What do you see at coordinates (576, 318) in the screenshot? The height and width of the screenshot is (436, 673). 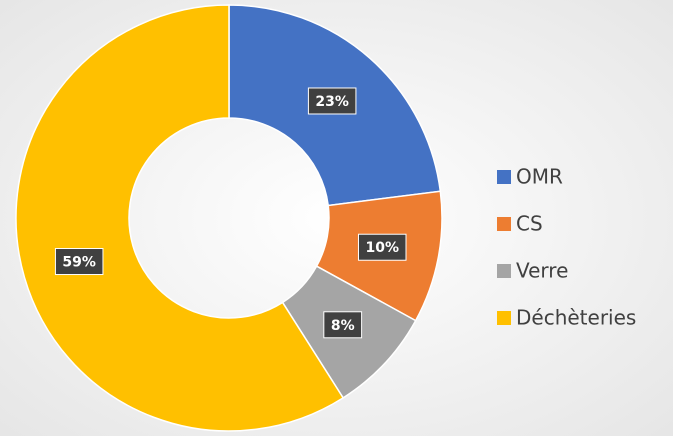 I see `legend-label: Déchèteries` at bounding box center [576, 318].